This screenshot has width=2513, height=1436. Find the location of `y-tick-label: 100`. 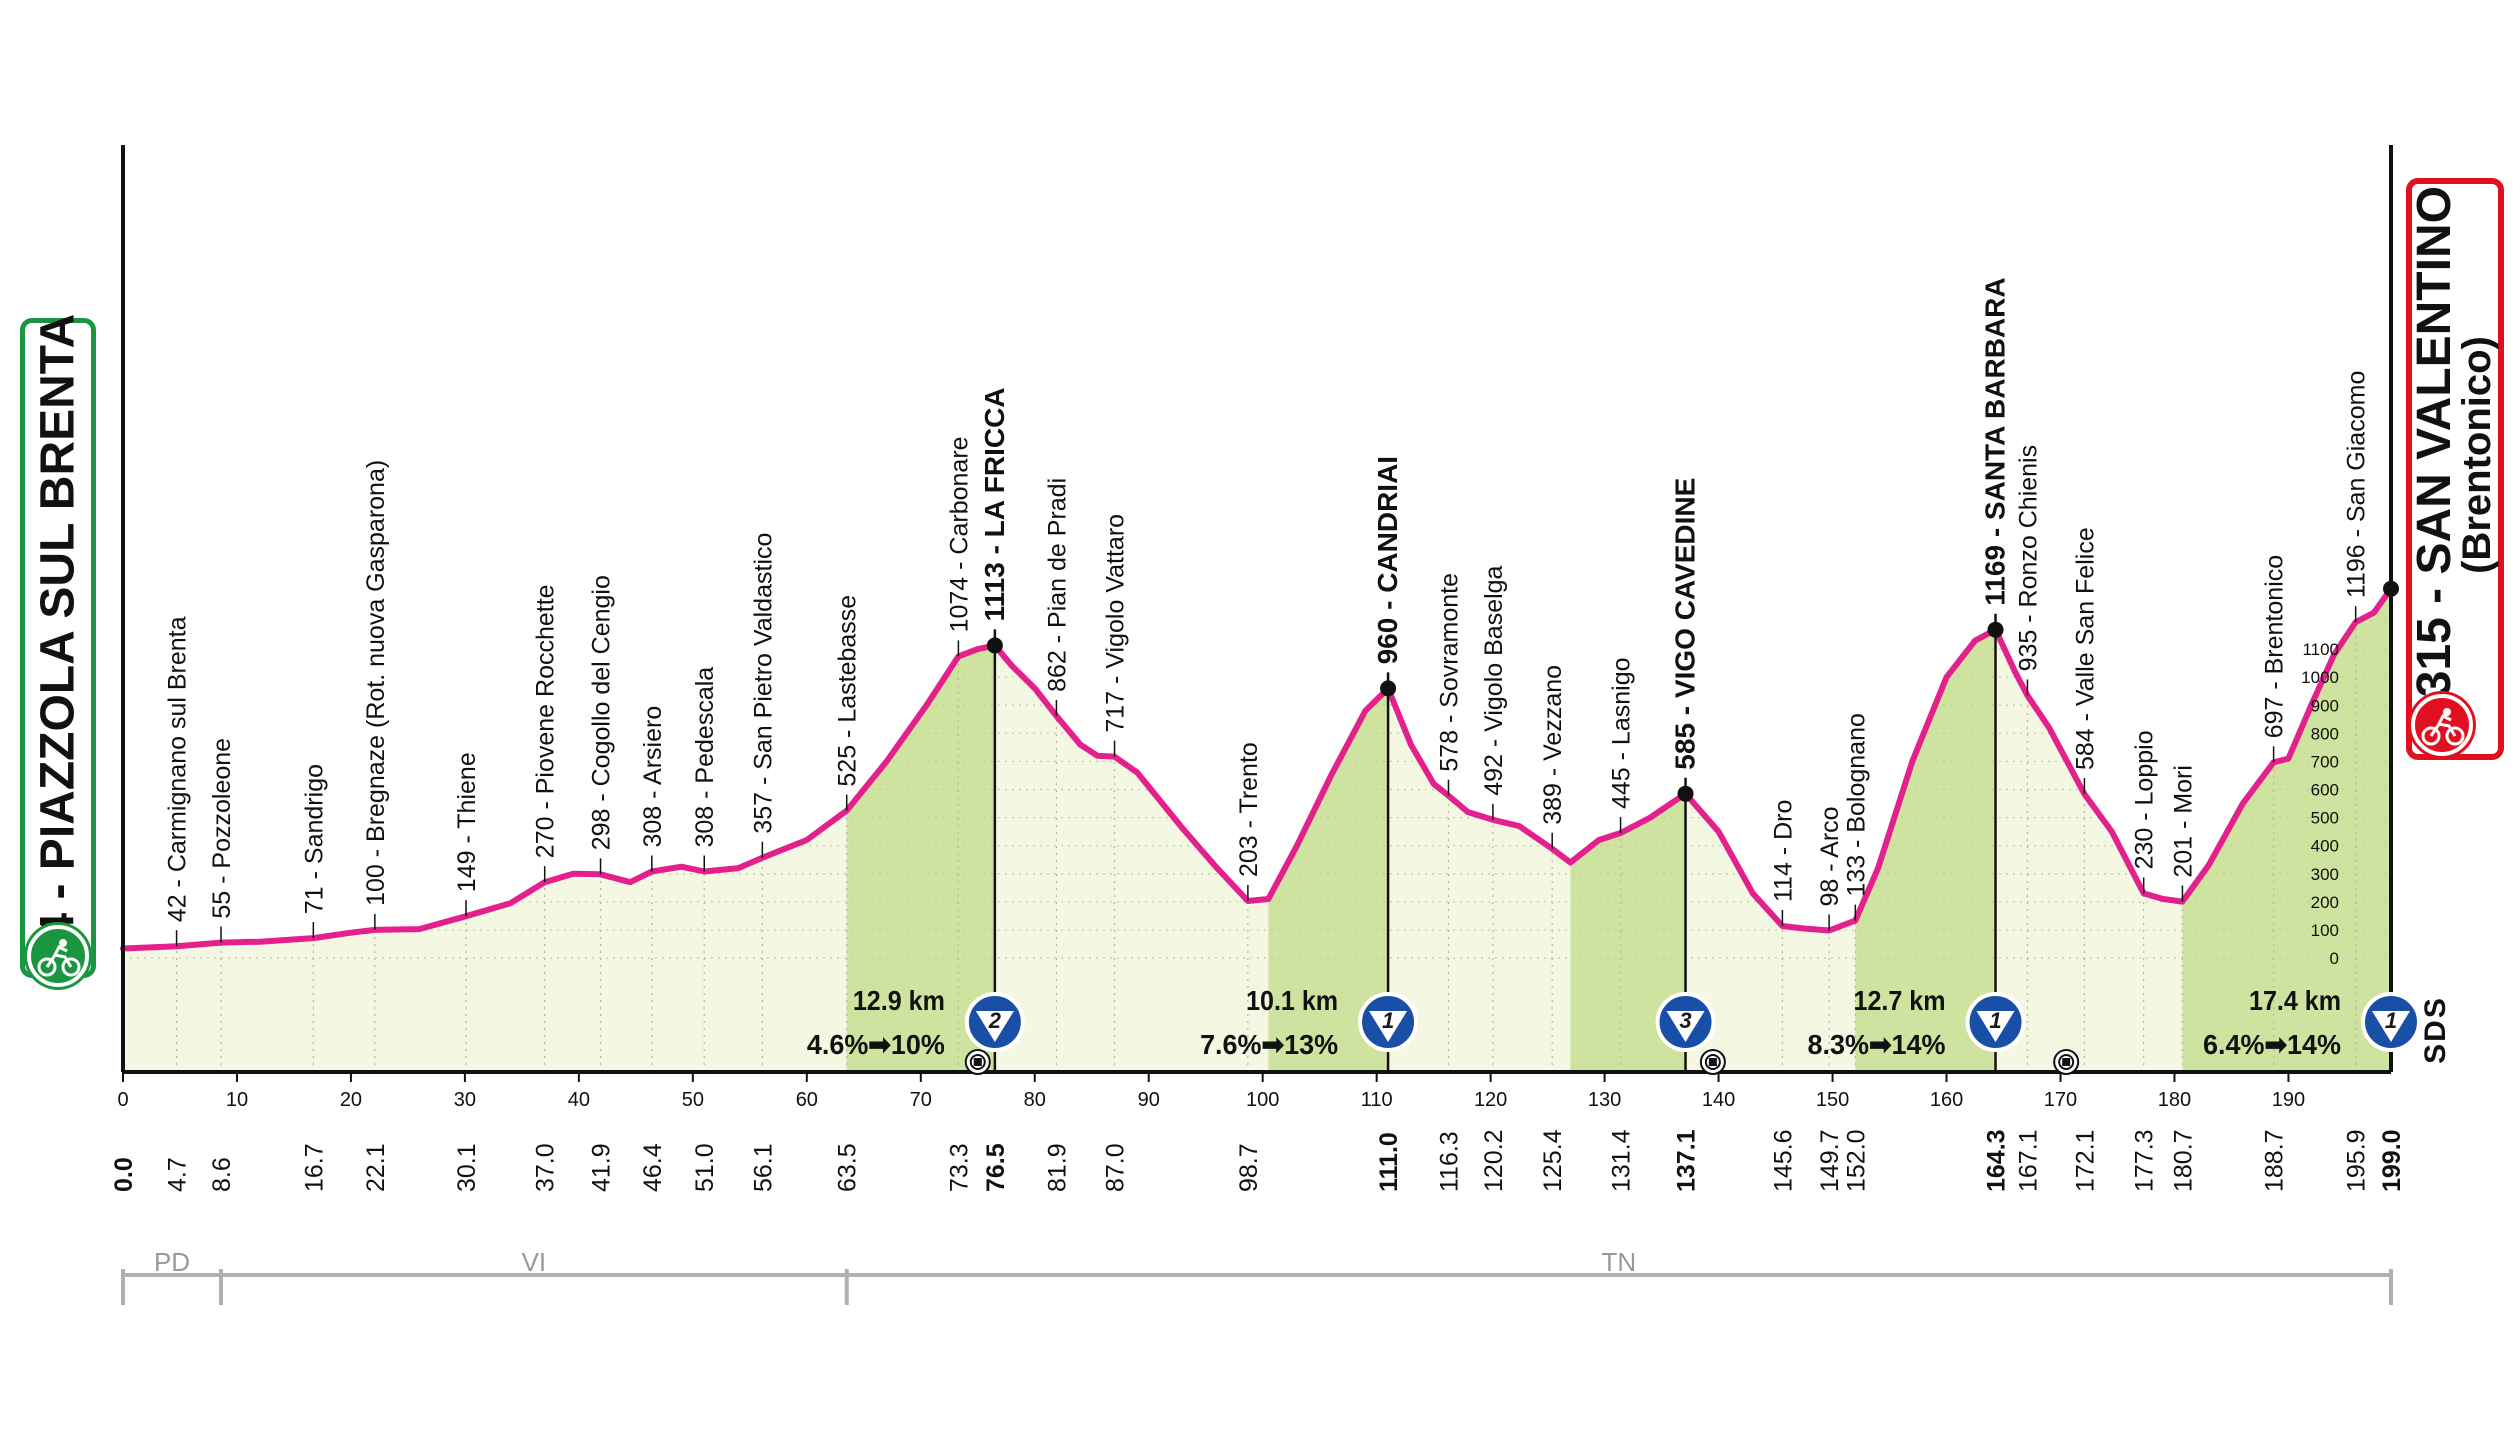

y-tick-label: 100 is located at coordinates (2325, 930).